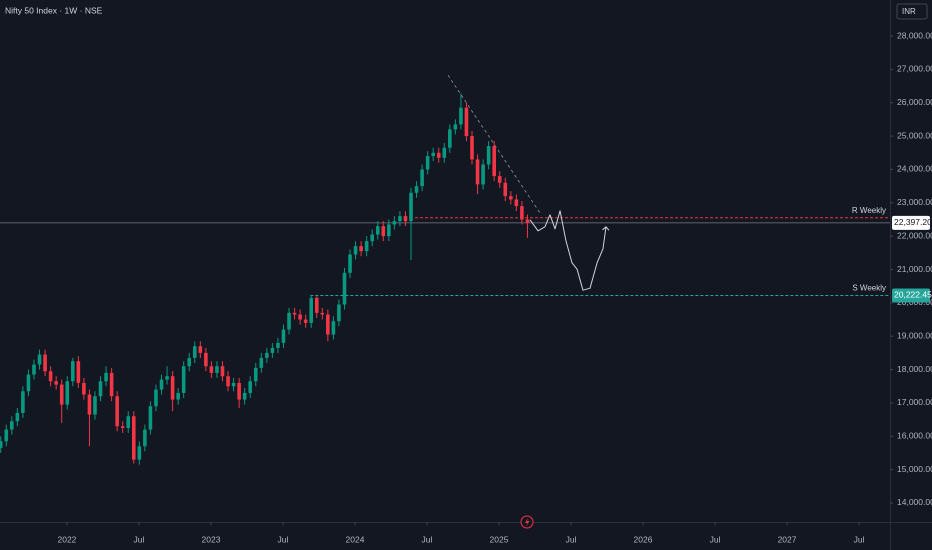 This screenshot has height=550, width=932. What do you see at coordinates (499, 539) in the screenshot?
I see `x-tick-label: 2025` at bounding box center [499, 539].